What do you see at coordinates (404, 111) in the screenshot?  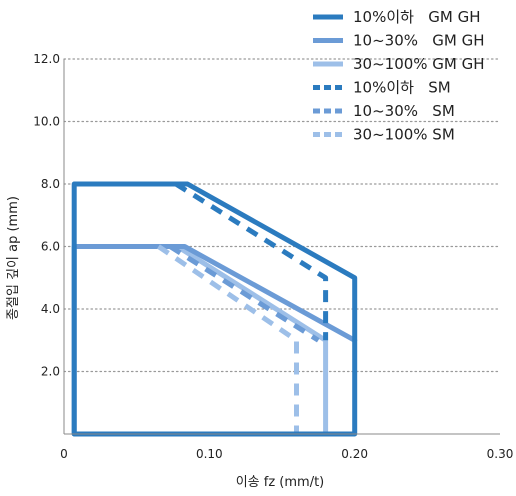 I see `legend-label-5: 10~30% SM` at bounding box center [404, 111].